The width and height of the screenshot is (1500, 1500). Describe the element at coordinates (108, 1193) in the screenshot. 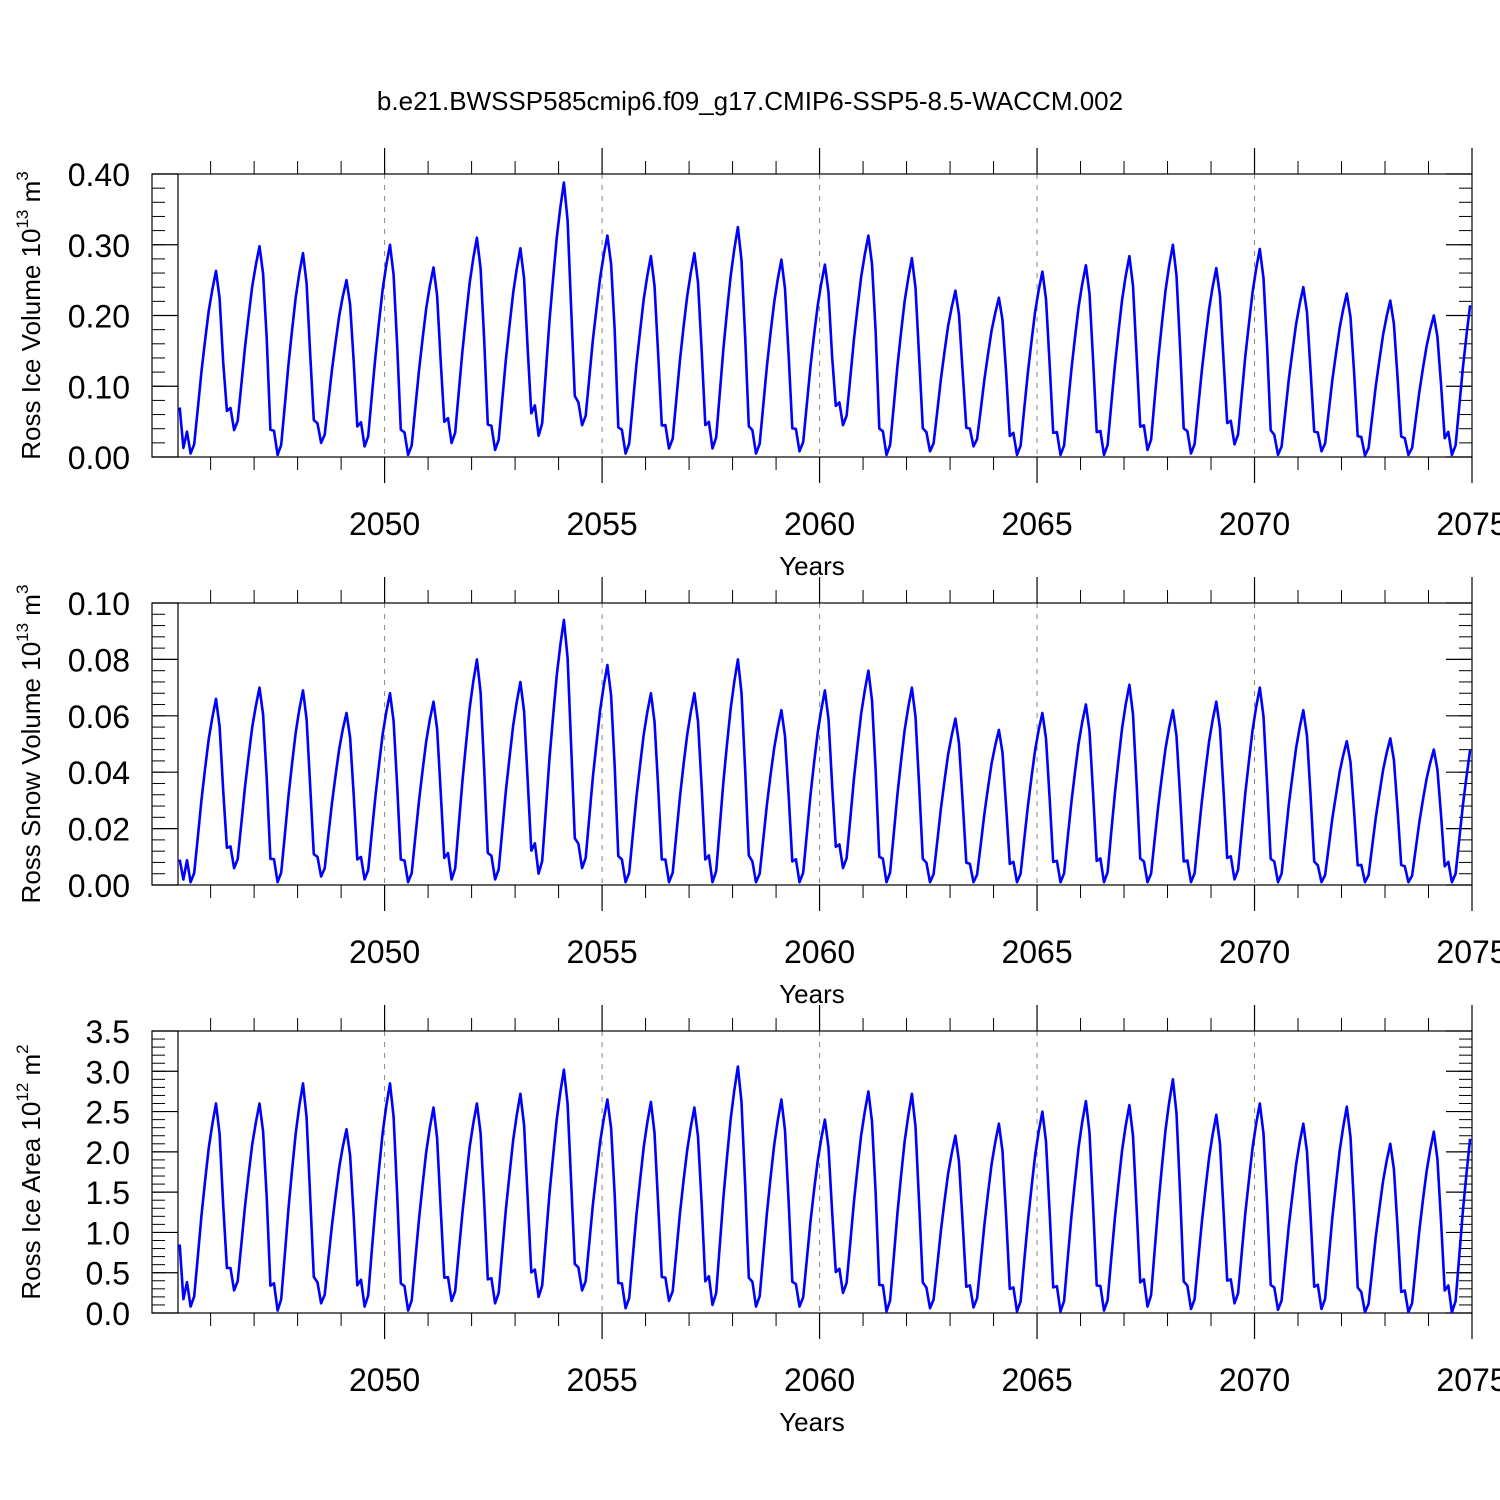

I see `y-tick-label: 1.5` at that location.